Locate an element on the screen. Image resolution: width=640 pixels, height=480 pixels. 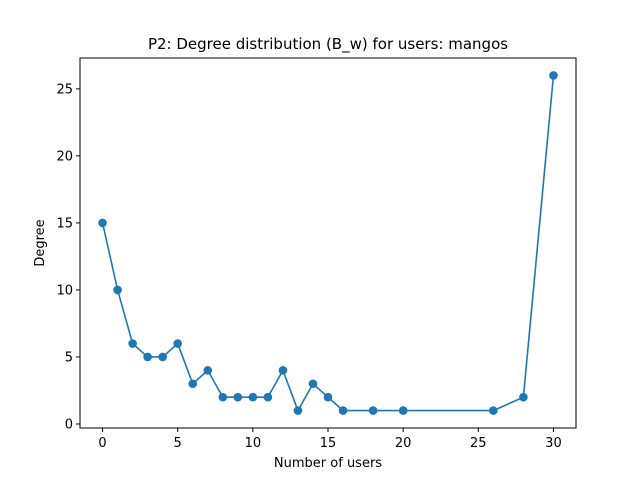
y-axis-label: Degree is located at coordinates (40, 242).